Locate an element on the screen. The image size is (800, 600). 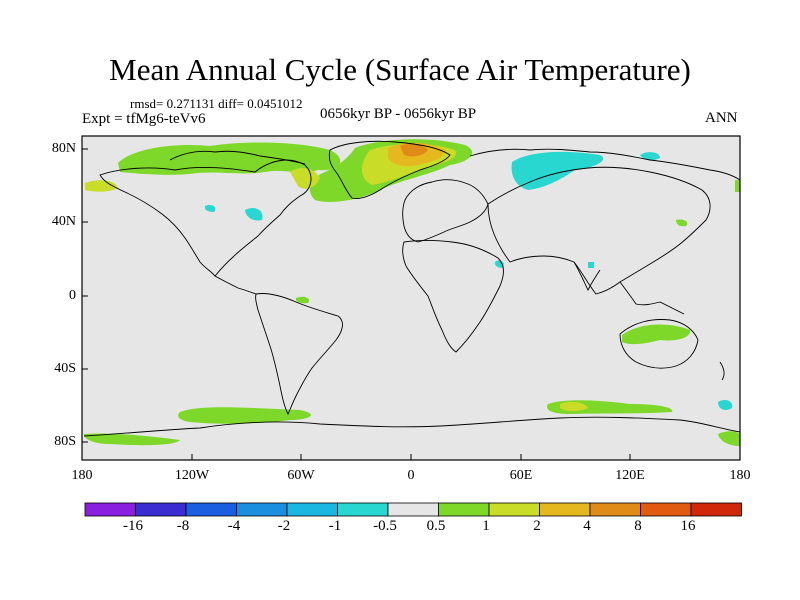
coast-india is located at coordinates (587, 276).